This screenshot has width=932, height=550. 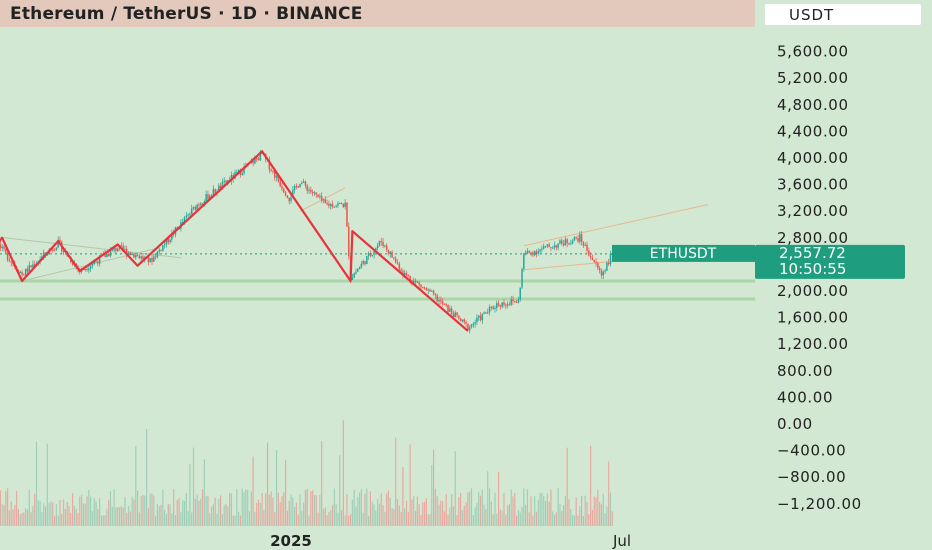 What do you see at coordinates (450, 541) in the screenshot?
I see `time-axis: 2025 Jul` at bounding box center [450, 541].